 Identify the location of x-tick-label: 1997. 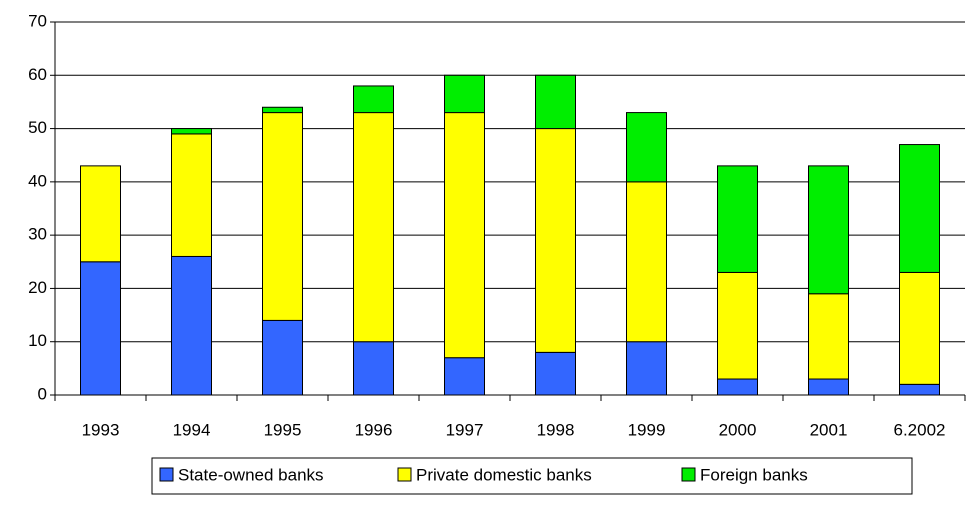
(465, 429).